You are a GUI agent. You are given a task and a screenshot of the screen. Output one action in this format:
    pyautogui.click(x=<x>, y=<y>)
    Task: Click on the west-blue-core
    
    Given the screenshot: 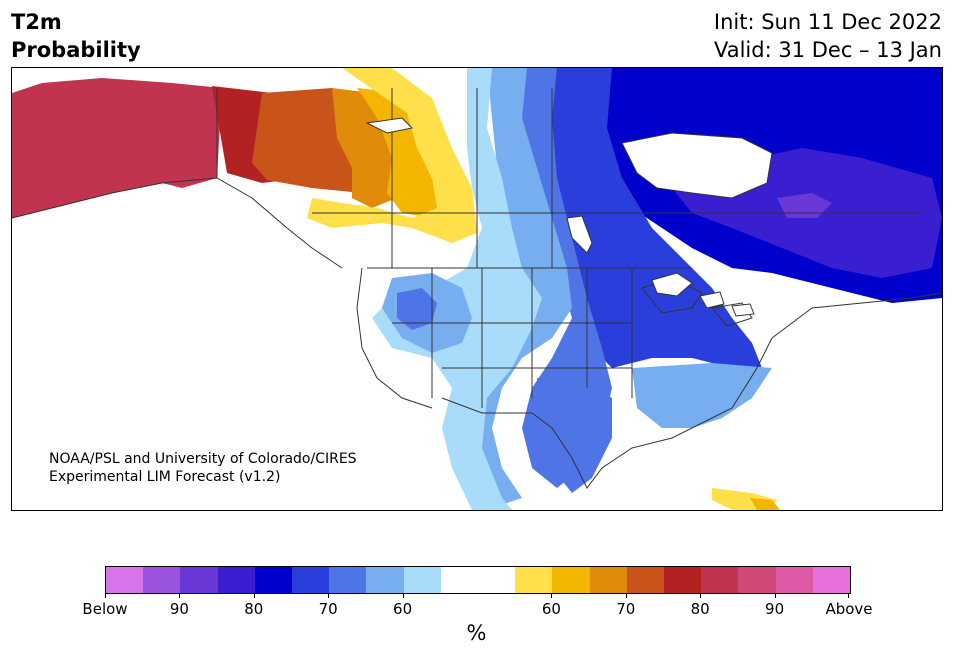 What is the action you would take?
    pyautogui.click(x=417, y=309)
    